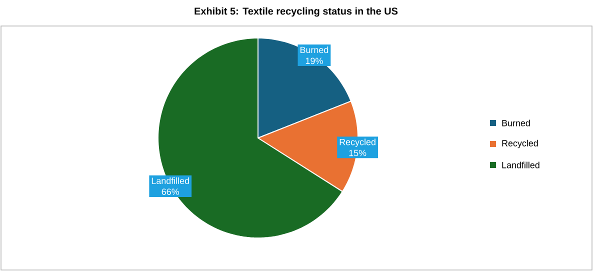 This screenshot has width=593, height=271. Describe the element at coordinates (314, 50) in the screenshot. I see `slice-label: Burned` at that location.